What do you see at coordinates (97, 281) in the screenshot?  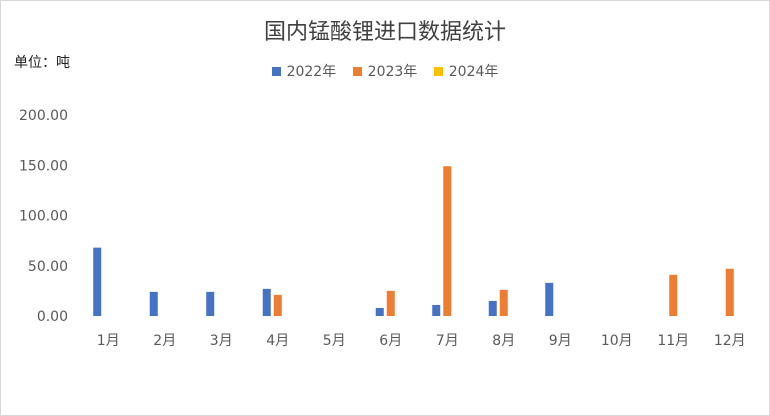 I see `bar-2022年-1月` at bounding box center [97, 281].